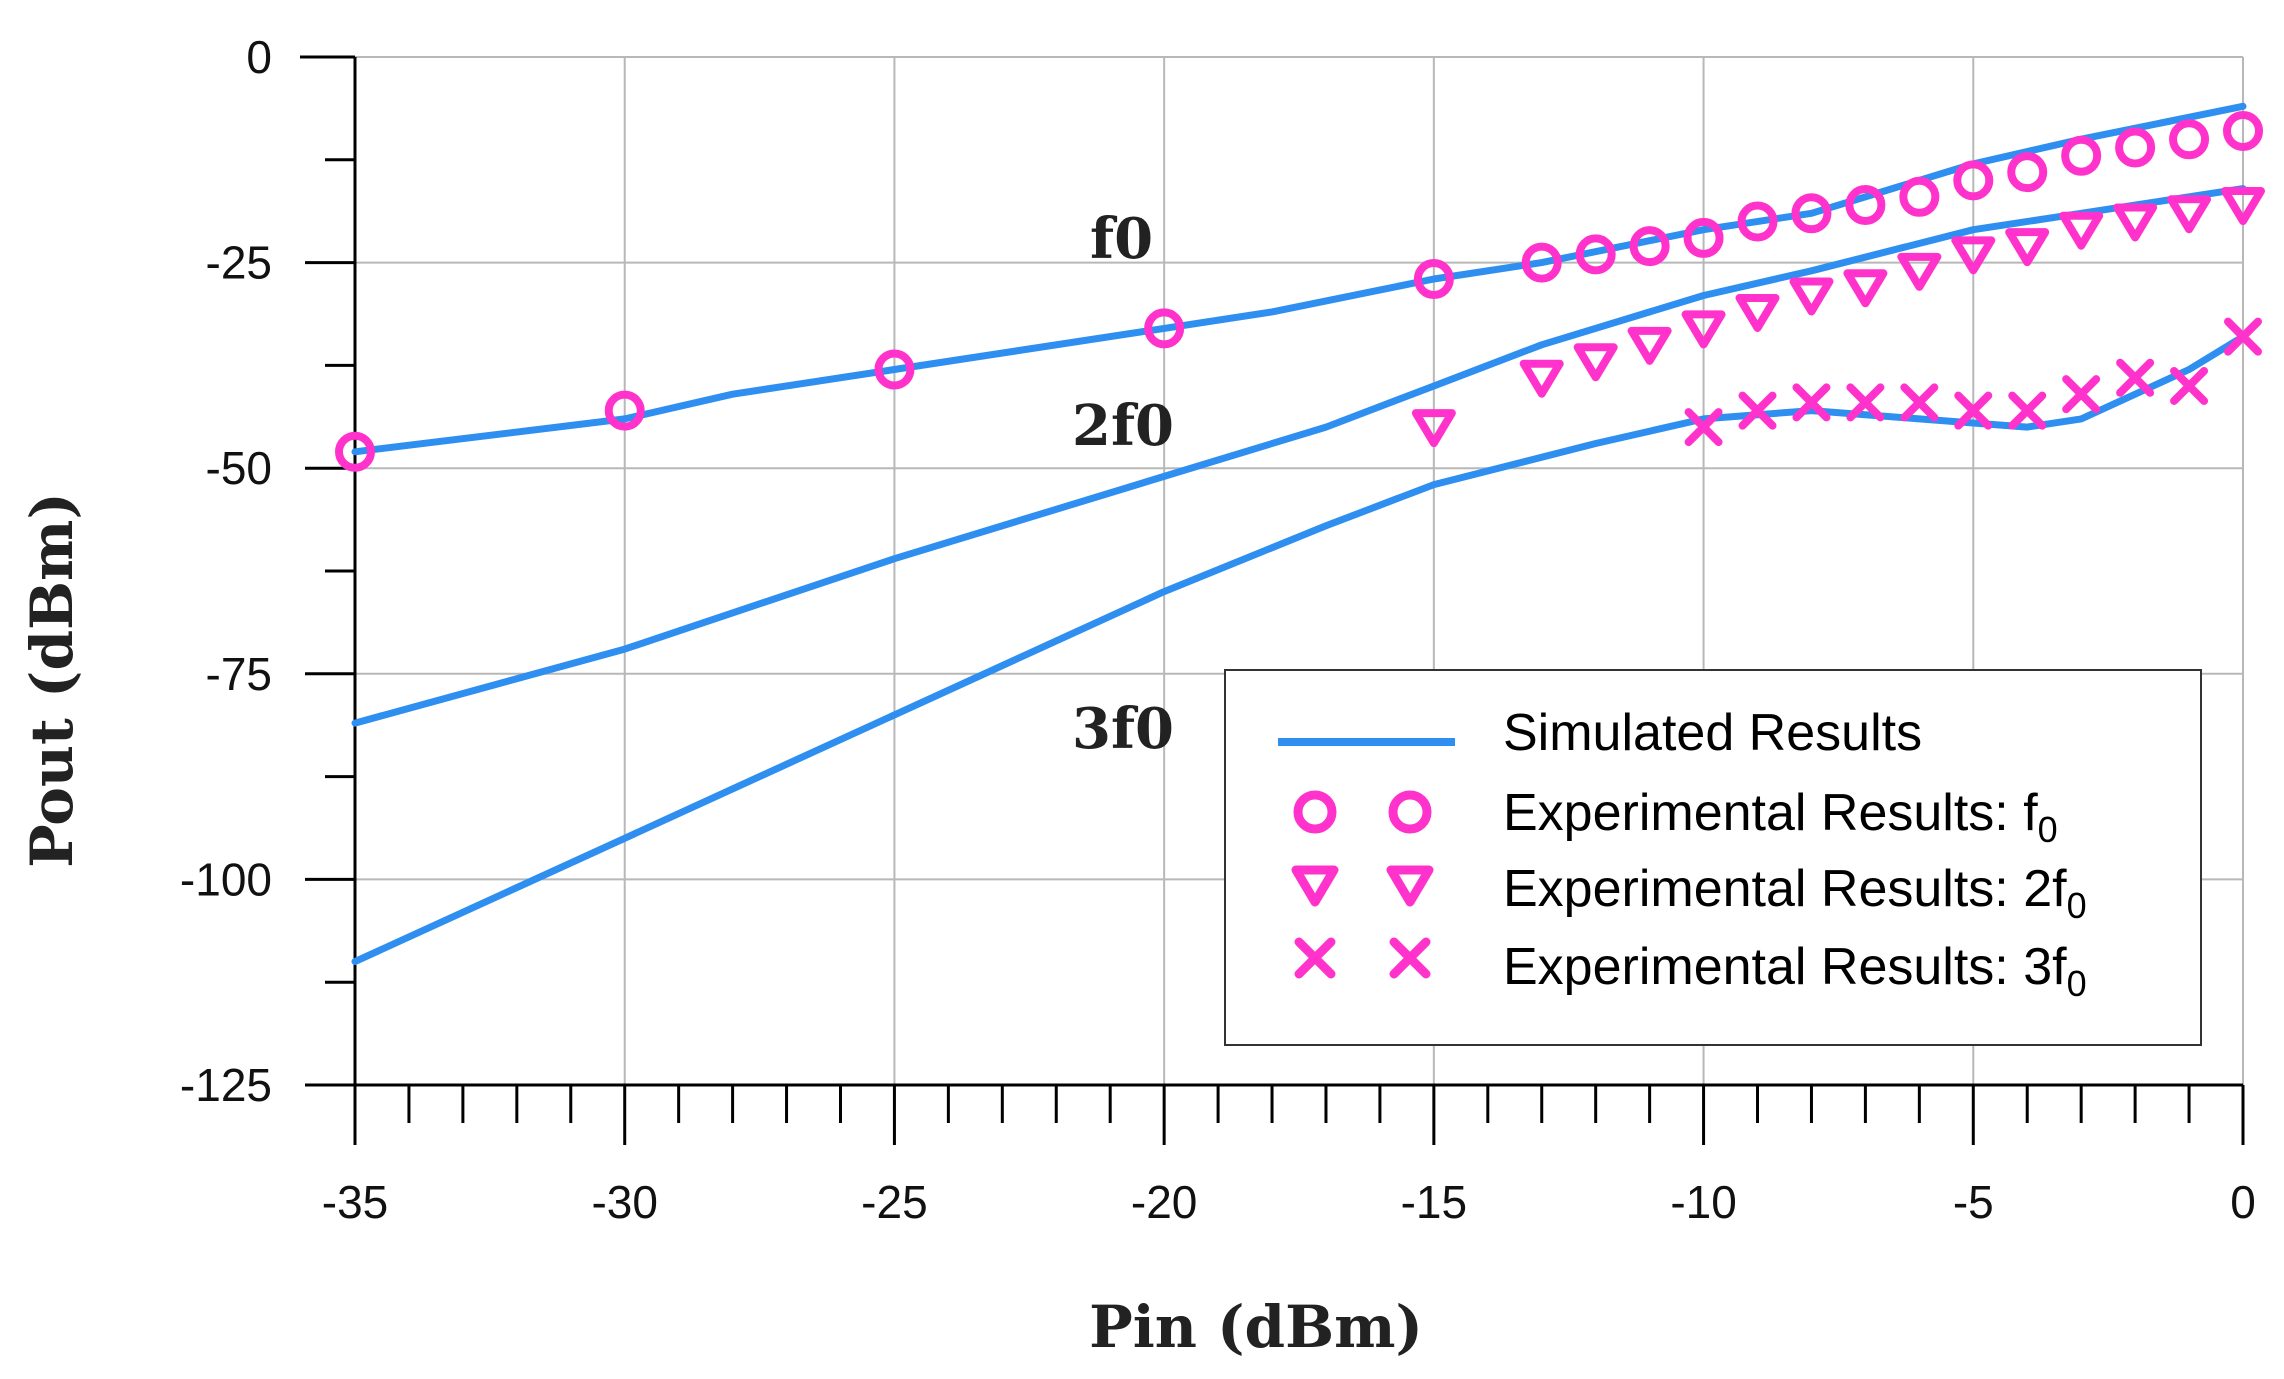 This screenshot has width=2284, height=1379. Describe the element at coordinates (2048, 829) in the screenshot. I see `legend-f0-sub: 0` at that location.